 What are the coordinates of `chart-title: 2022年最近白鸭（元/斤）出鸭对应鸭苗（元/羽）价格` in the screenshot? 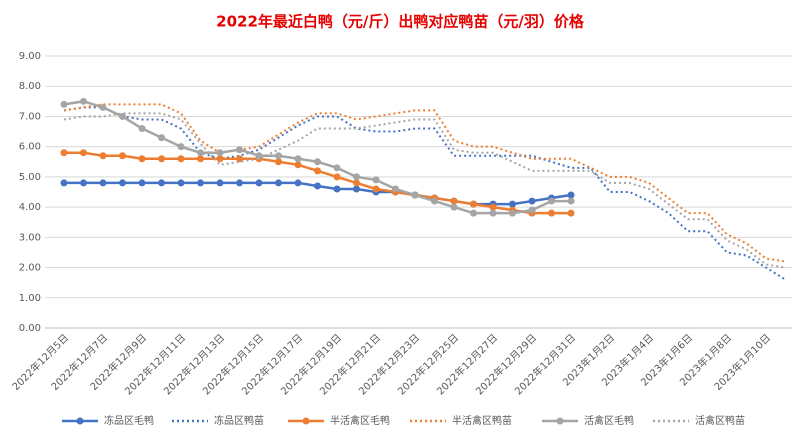 It's located at (400, 22).